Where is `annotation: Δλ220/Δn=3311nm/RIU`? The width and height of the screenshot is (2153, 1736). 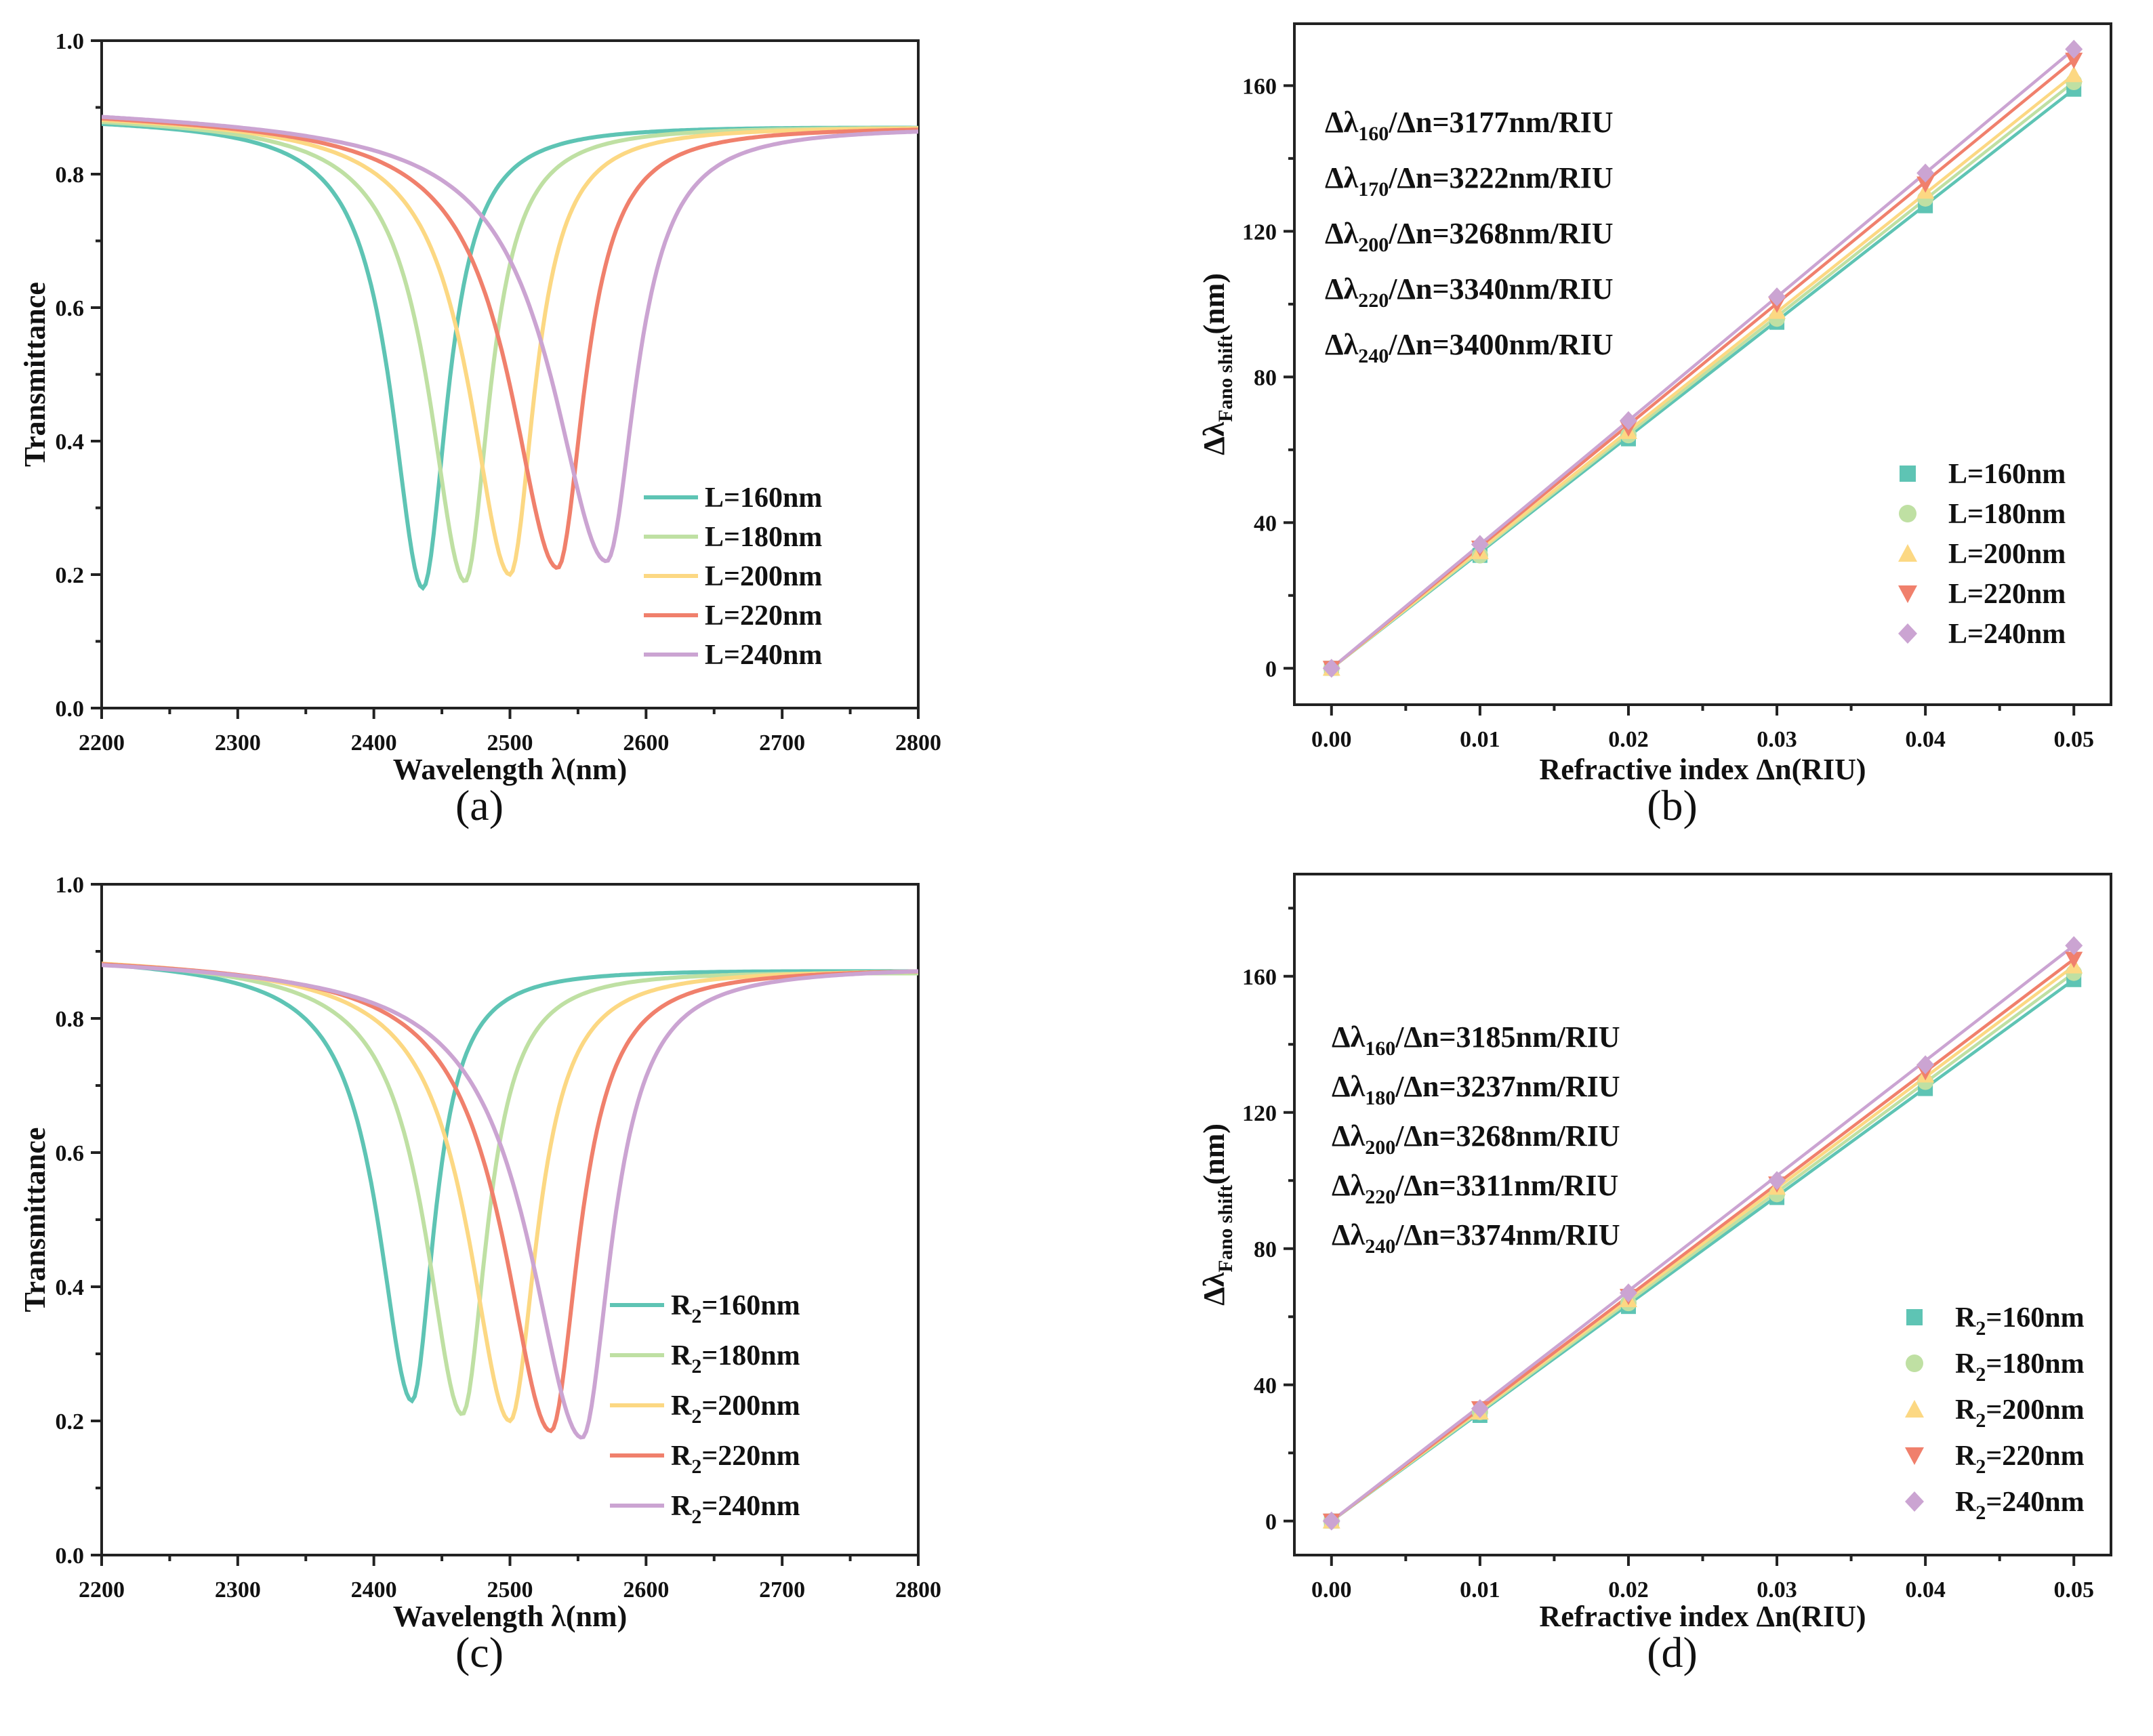
annotation: Δλ220/Δn=3311nm/RIU is located at coordinates (1475, 1188).